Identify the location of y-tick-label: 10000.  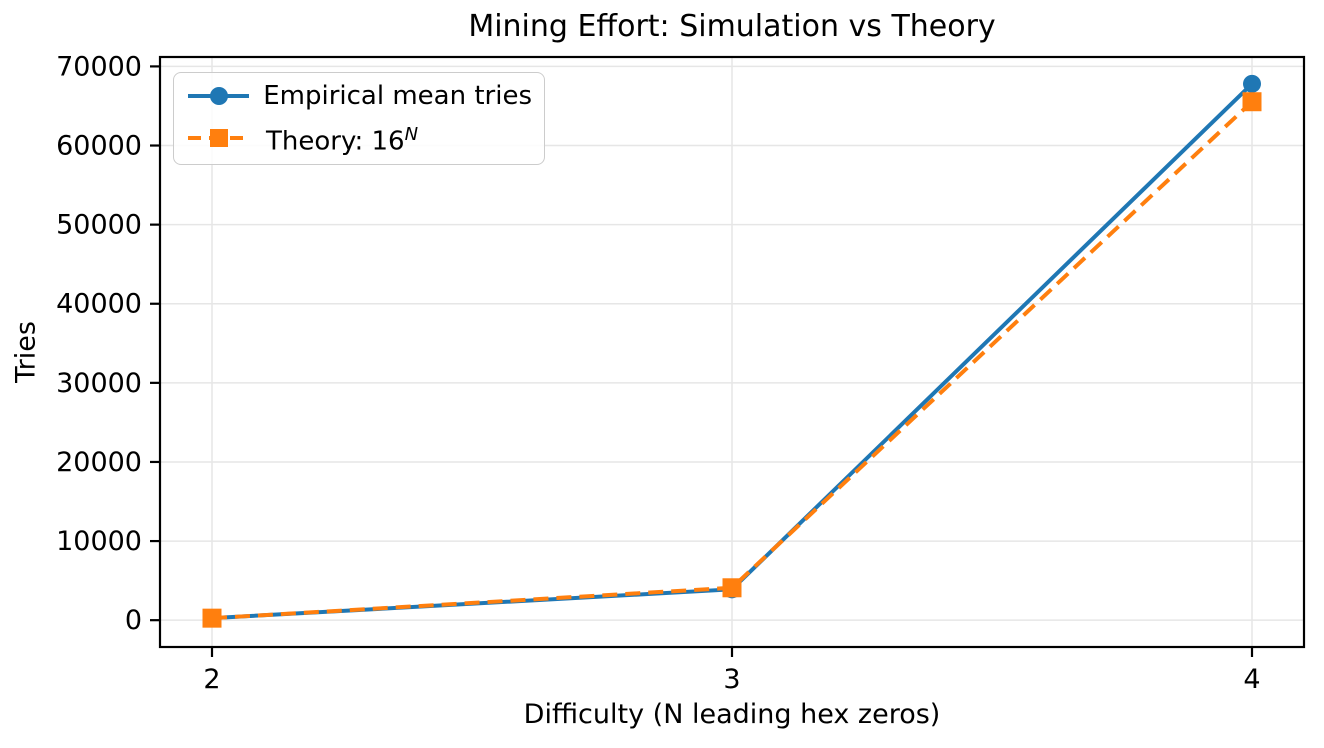
(99, 541).